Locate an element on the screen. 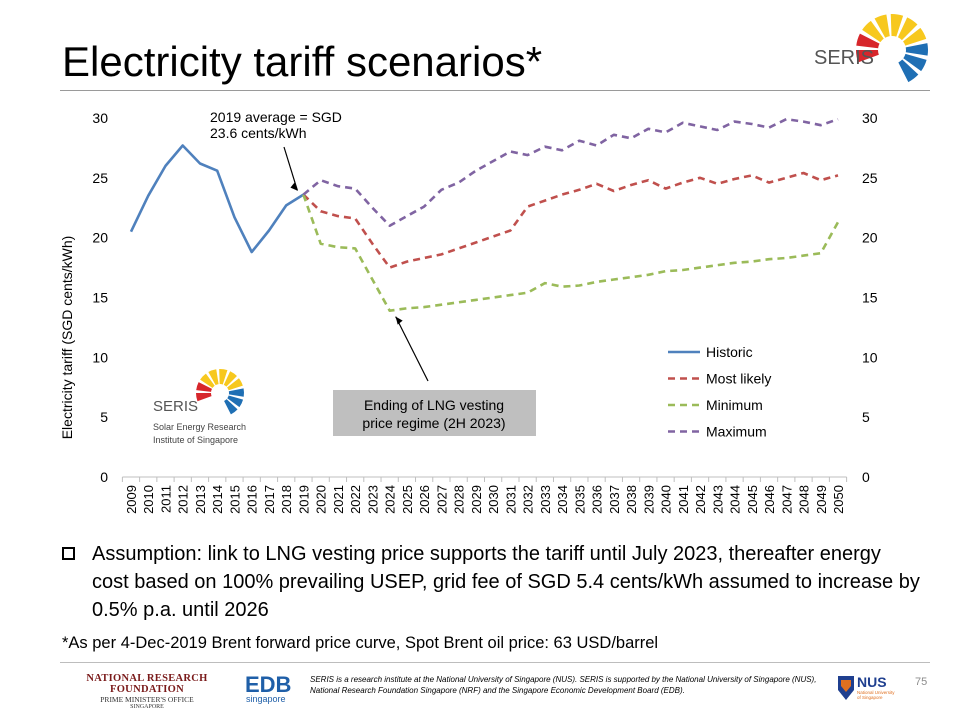 This screenshot has height=720, width=960. x-tick-label: 2026 is located at coordinates (424, 499).